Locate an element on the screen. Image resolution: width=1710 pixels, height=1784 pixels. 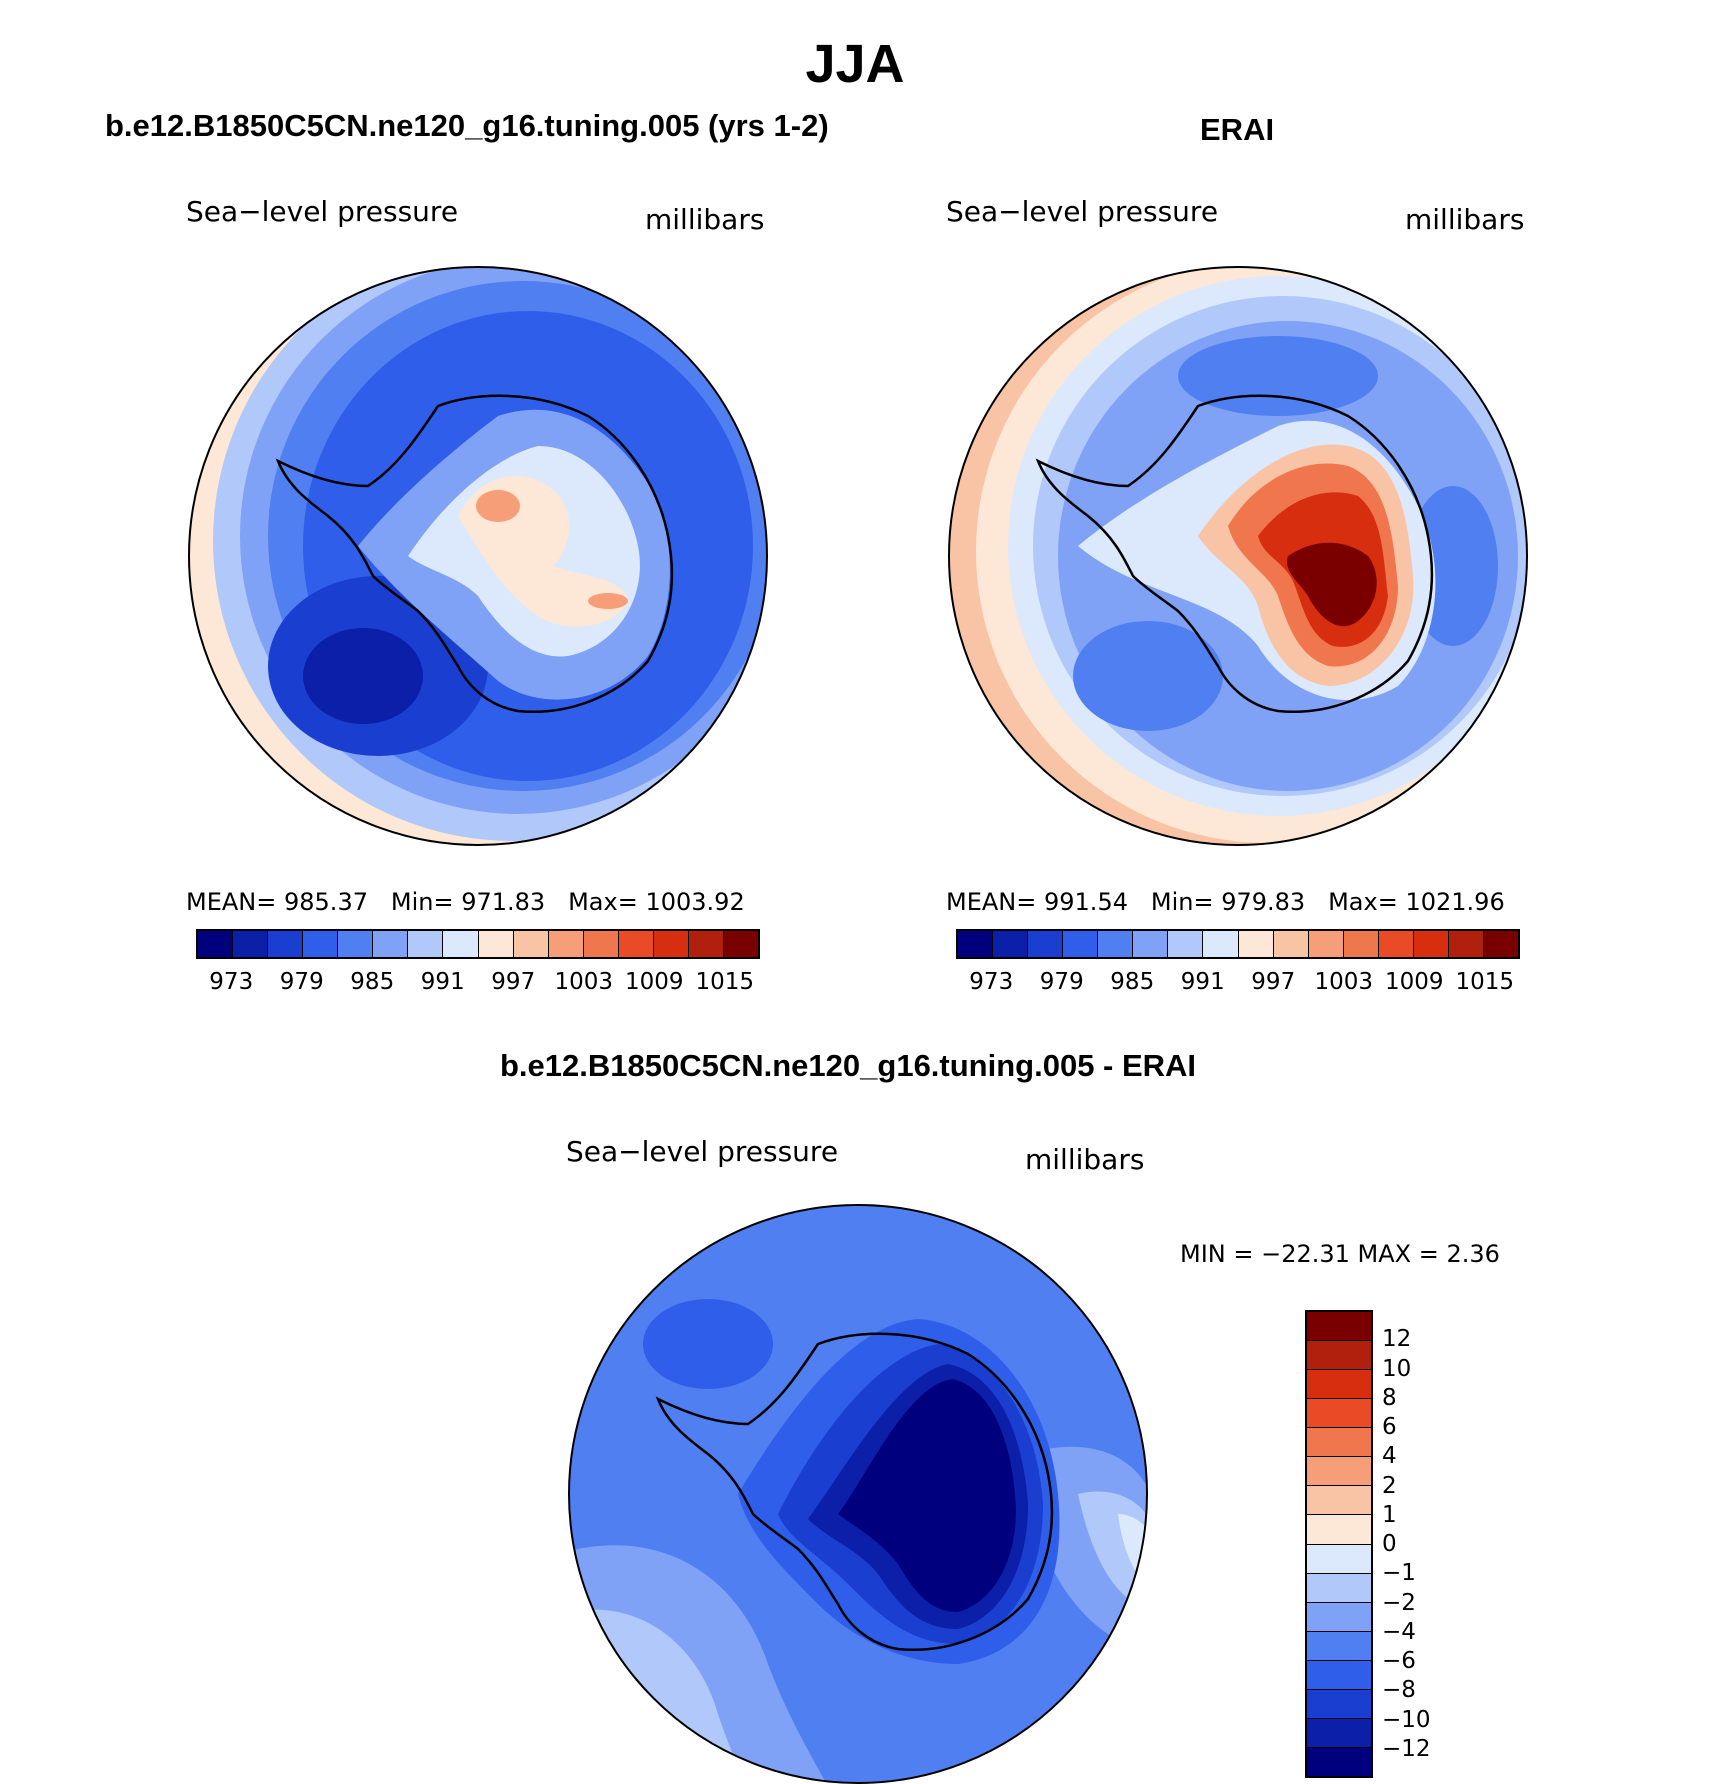
panel1-map is located at coordinates (478, 556).